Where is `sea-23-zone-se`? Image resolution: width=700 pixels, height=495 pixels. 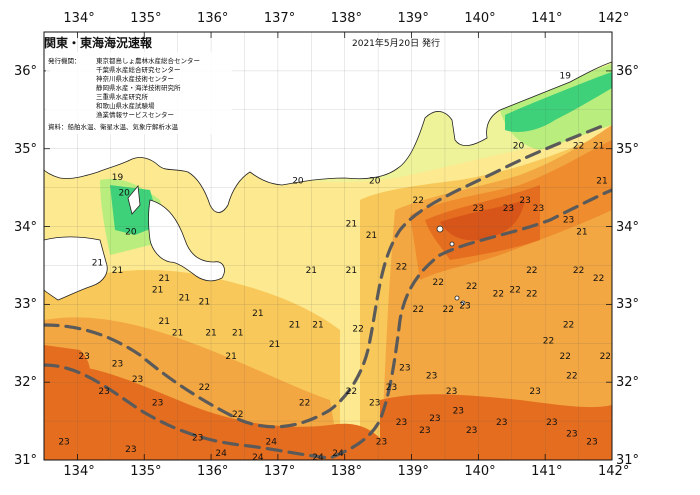 sea-23-zone-se is located at coordinates (496, 427).